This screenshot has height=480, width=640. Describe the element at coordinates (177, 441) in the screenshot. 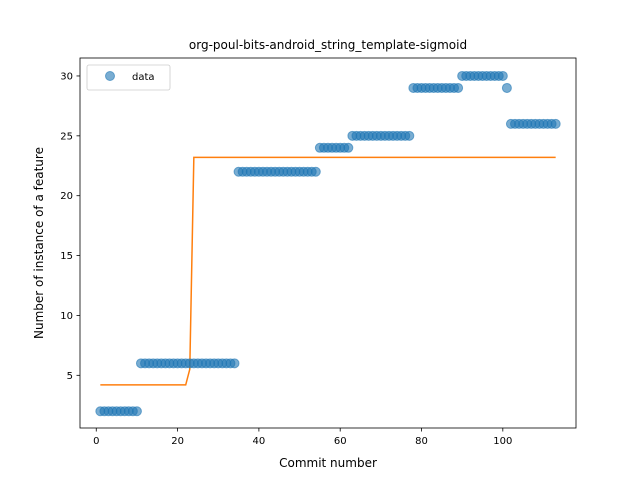

I see `x-tick-label: 20` at that location.